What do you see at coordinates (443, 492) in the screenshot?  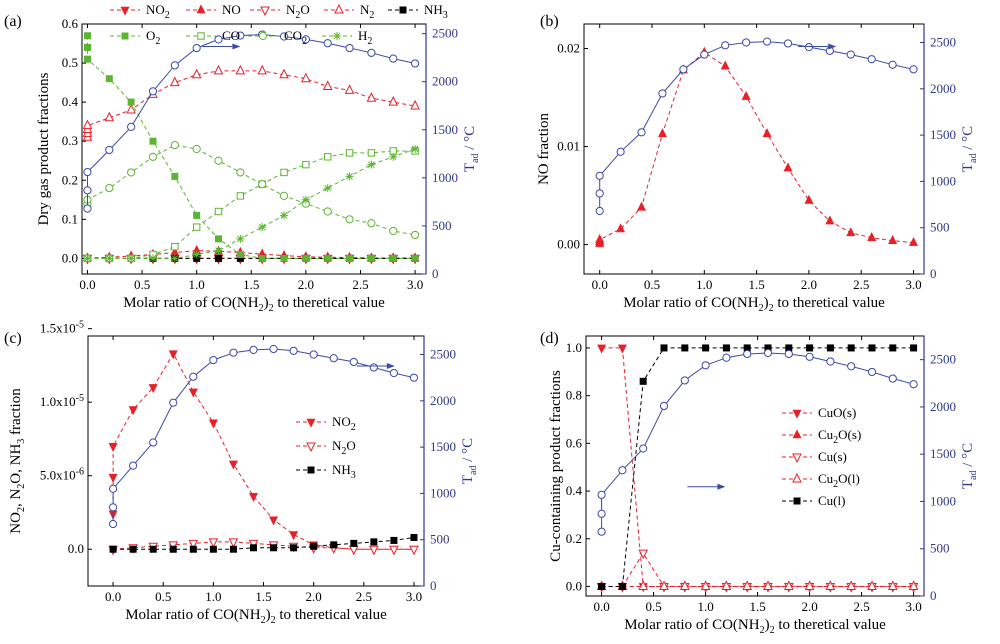 I see `y2-tick-label: 1000` at bounding box center [443, 492].